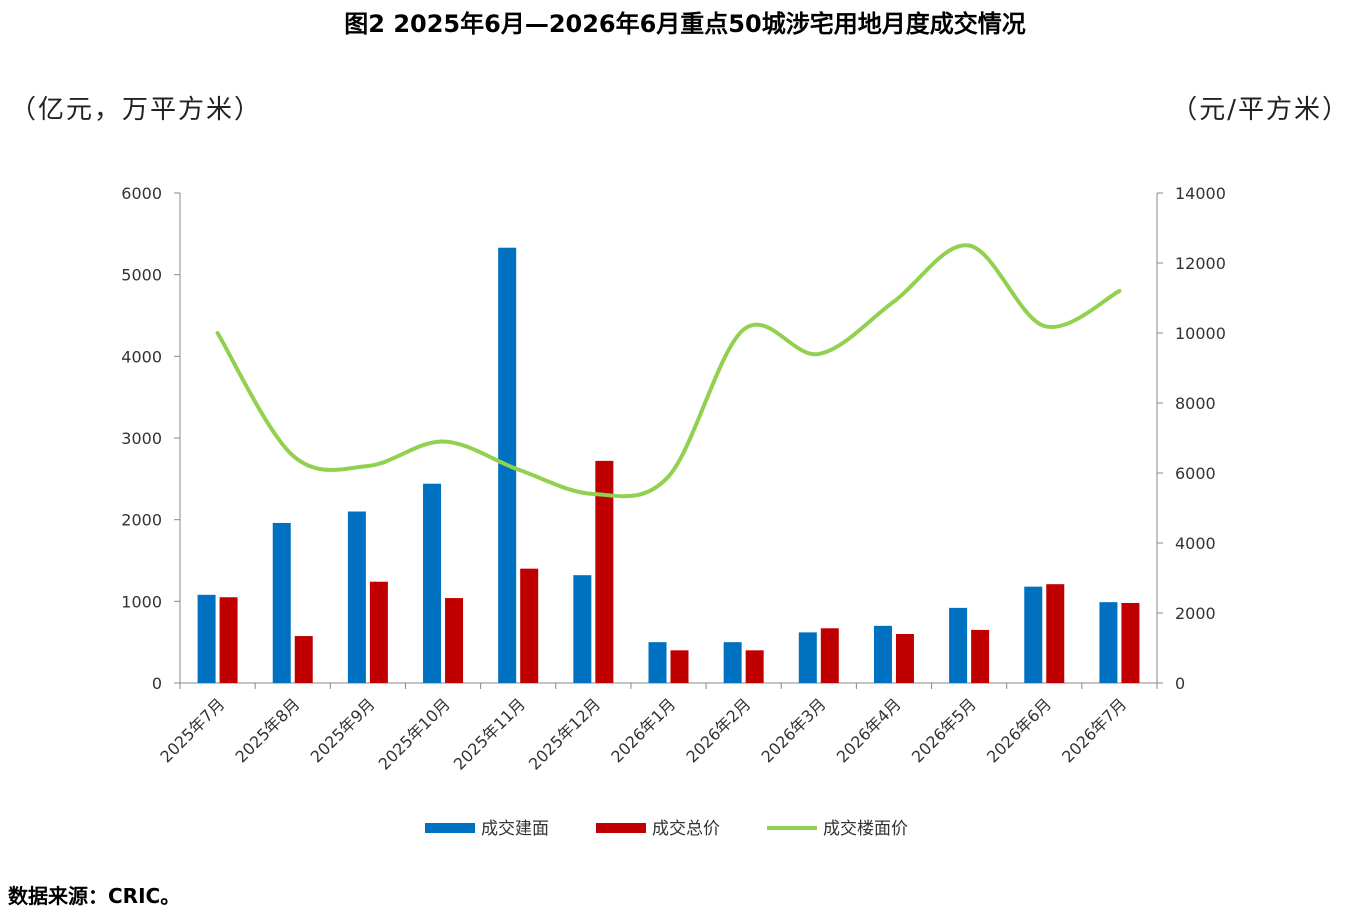  What do you see at coordinates (141, 438) in the screenshot?
I see `y-tick-label: 3000` at bounding box center [141, 438].